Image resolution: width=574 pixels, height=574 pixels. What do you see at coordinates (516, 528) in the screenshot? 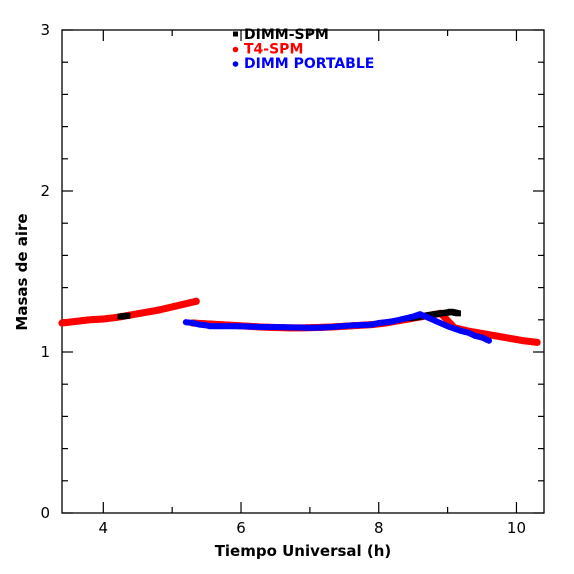
I see `x-tick-label: 10` at bounding box center [516, 528].